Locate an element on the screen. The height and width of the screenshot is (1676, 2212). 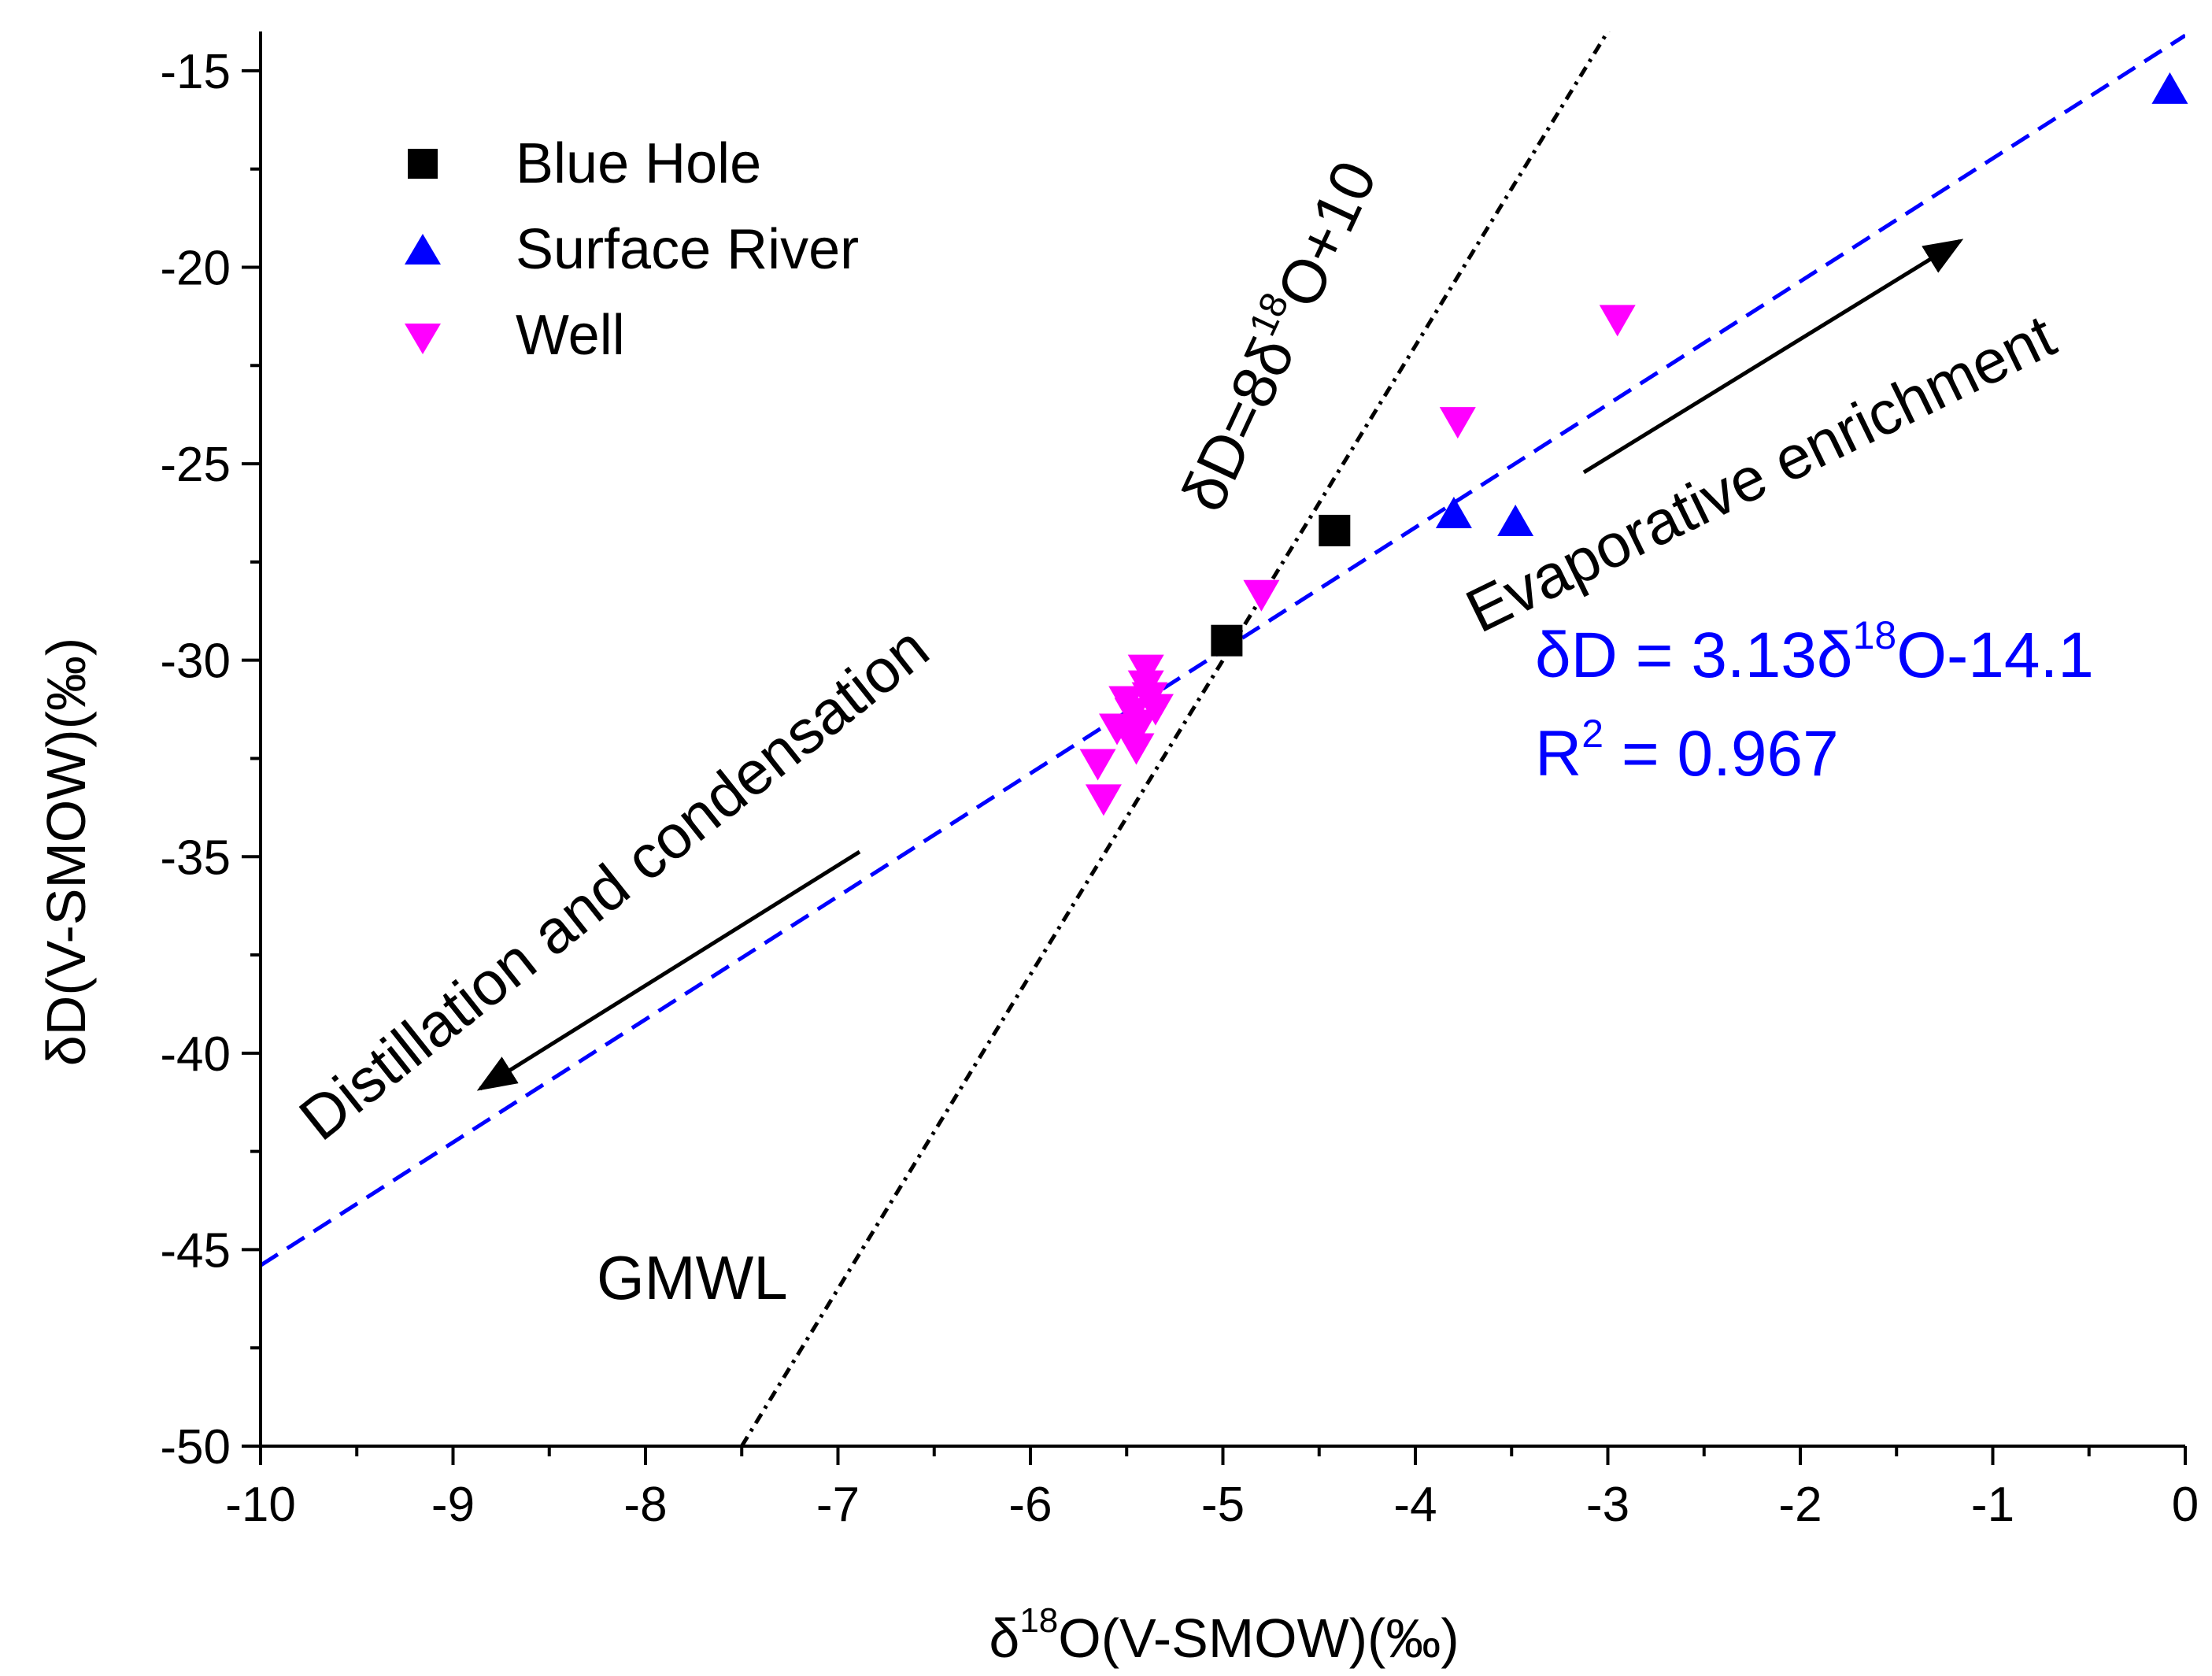
gmwl-equation: δD=8δ18O+10 is located at coordinates (1277, 335).